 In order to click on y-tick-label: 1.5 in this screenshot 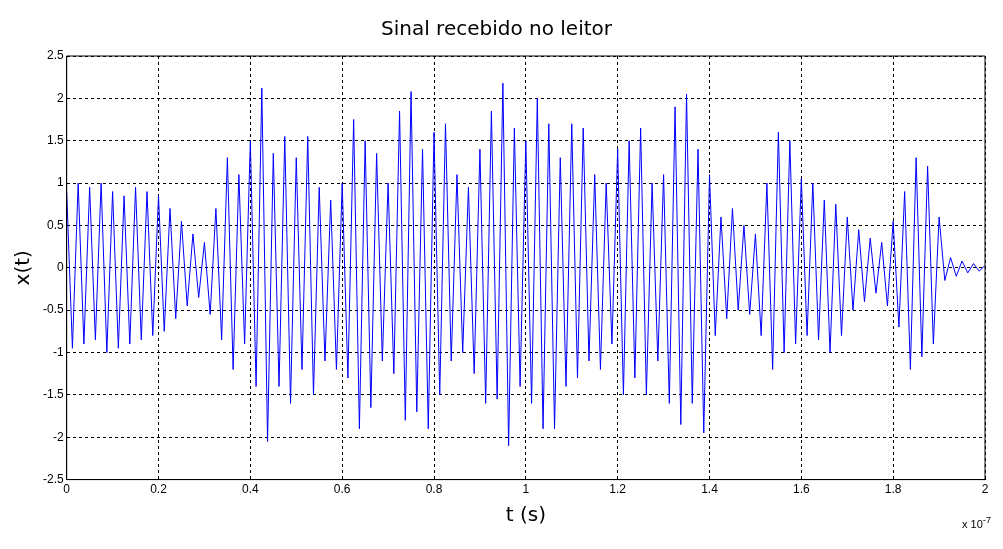, I will do `click(55, 140)`.